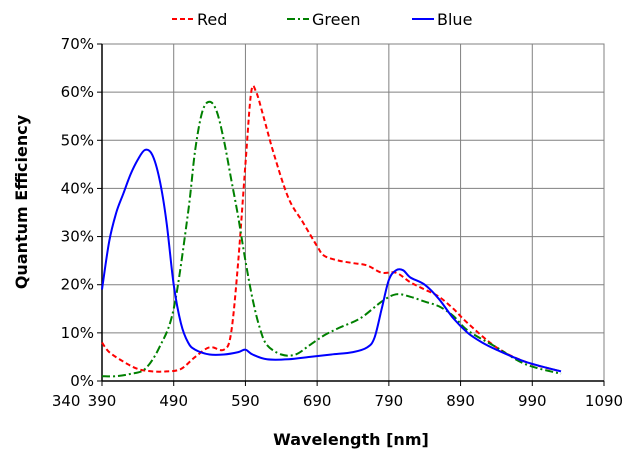  What do you see at coordinates (77, 237) in the screenshot?
I see `y-tick-label: 30%` at bounding box center [77, 237].